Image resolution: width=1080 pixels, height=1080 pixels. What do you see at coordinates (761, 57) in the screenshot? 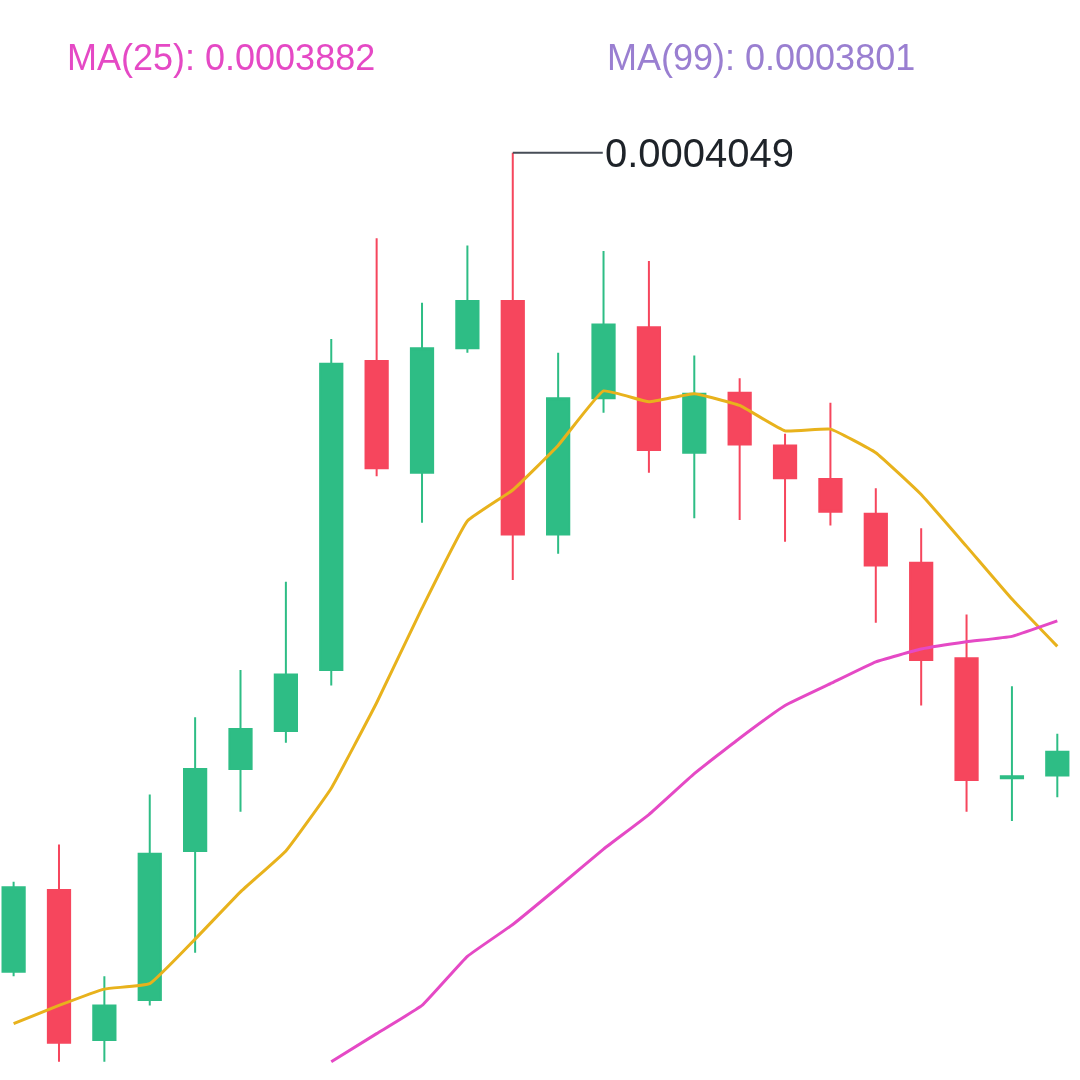
I see `text: MA(99): 0.0003801` at bounding box center [761, 57].